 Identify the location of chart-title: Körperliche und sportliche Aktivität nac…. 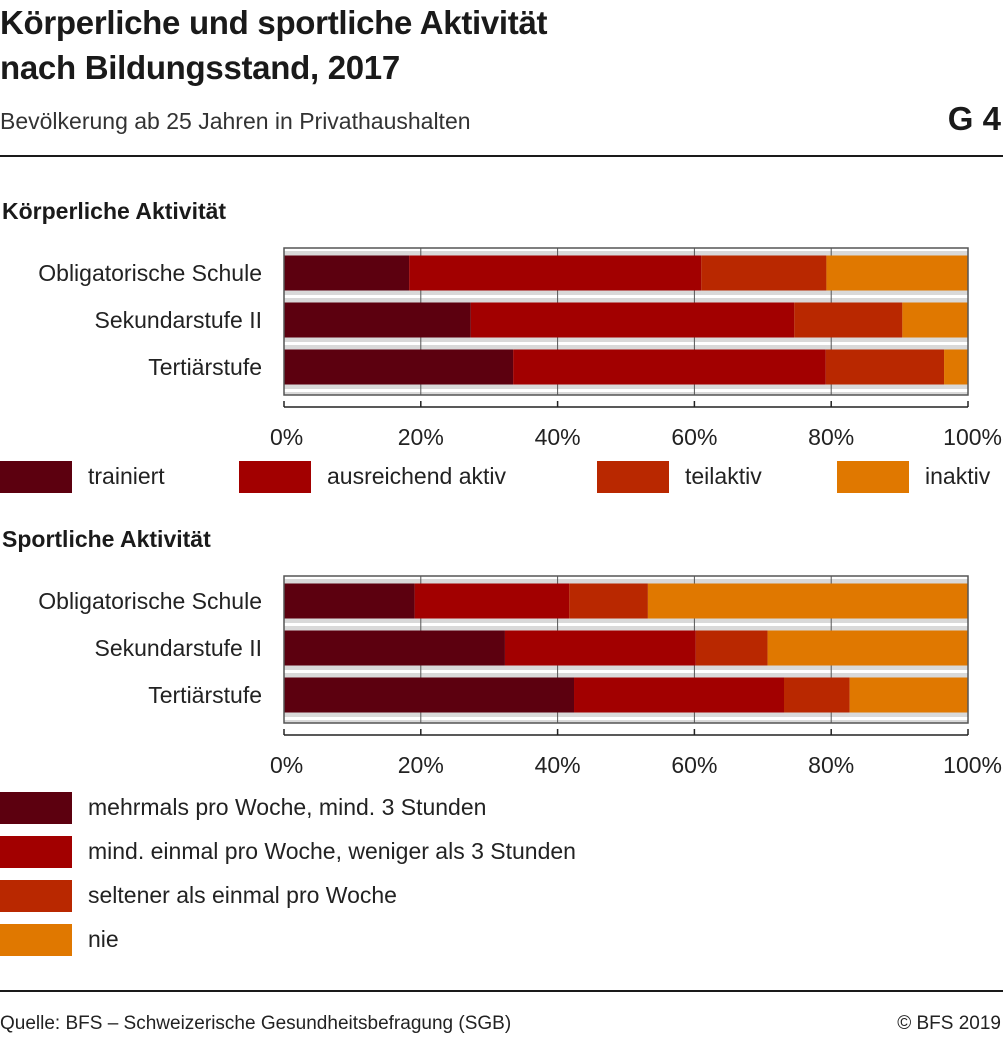
(450, 45).